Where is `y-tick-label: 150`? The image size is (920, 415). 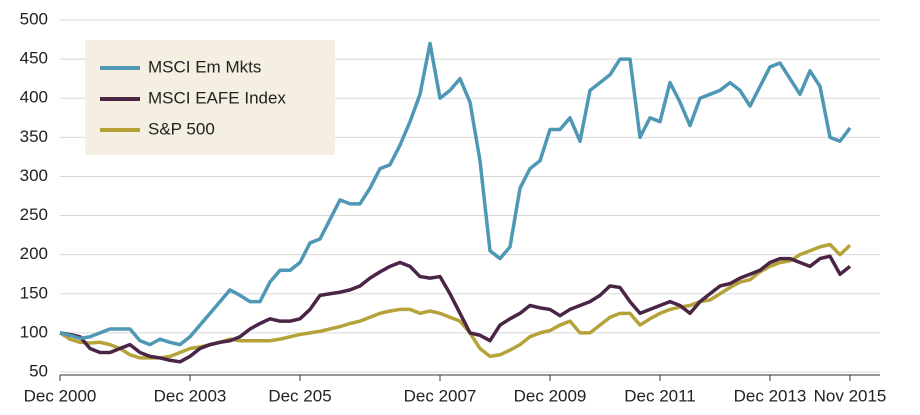
y-tick-label: 150 is located at coordinates (34, 292).